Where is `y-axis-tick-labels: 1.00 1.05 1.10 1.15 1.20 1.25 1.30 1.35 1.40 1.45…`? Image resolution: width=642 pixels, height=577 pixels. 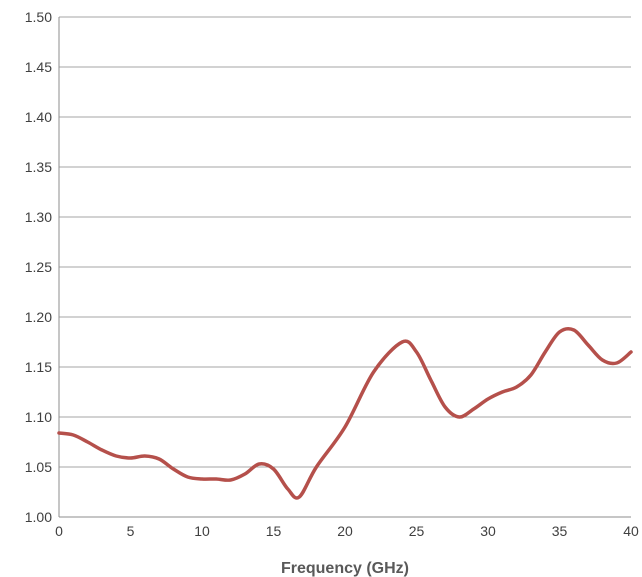 y-axis-tick-labels: 1.00 1.05 1.10 1.15 1.20 1.25 1.30 1.35 1.40 1.45… is located at coordinates (38, 267).